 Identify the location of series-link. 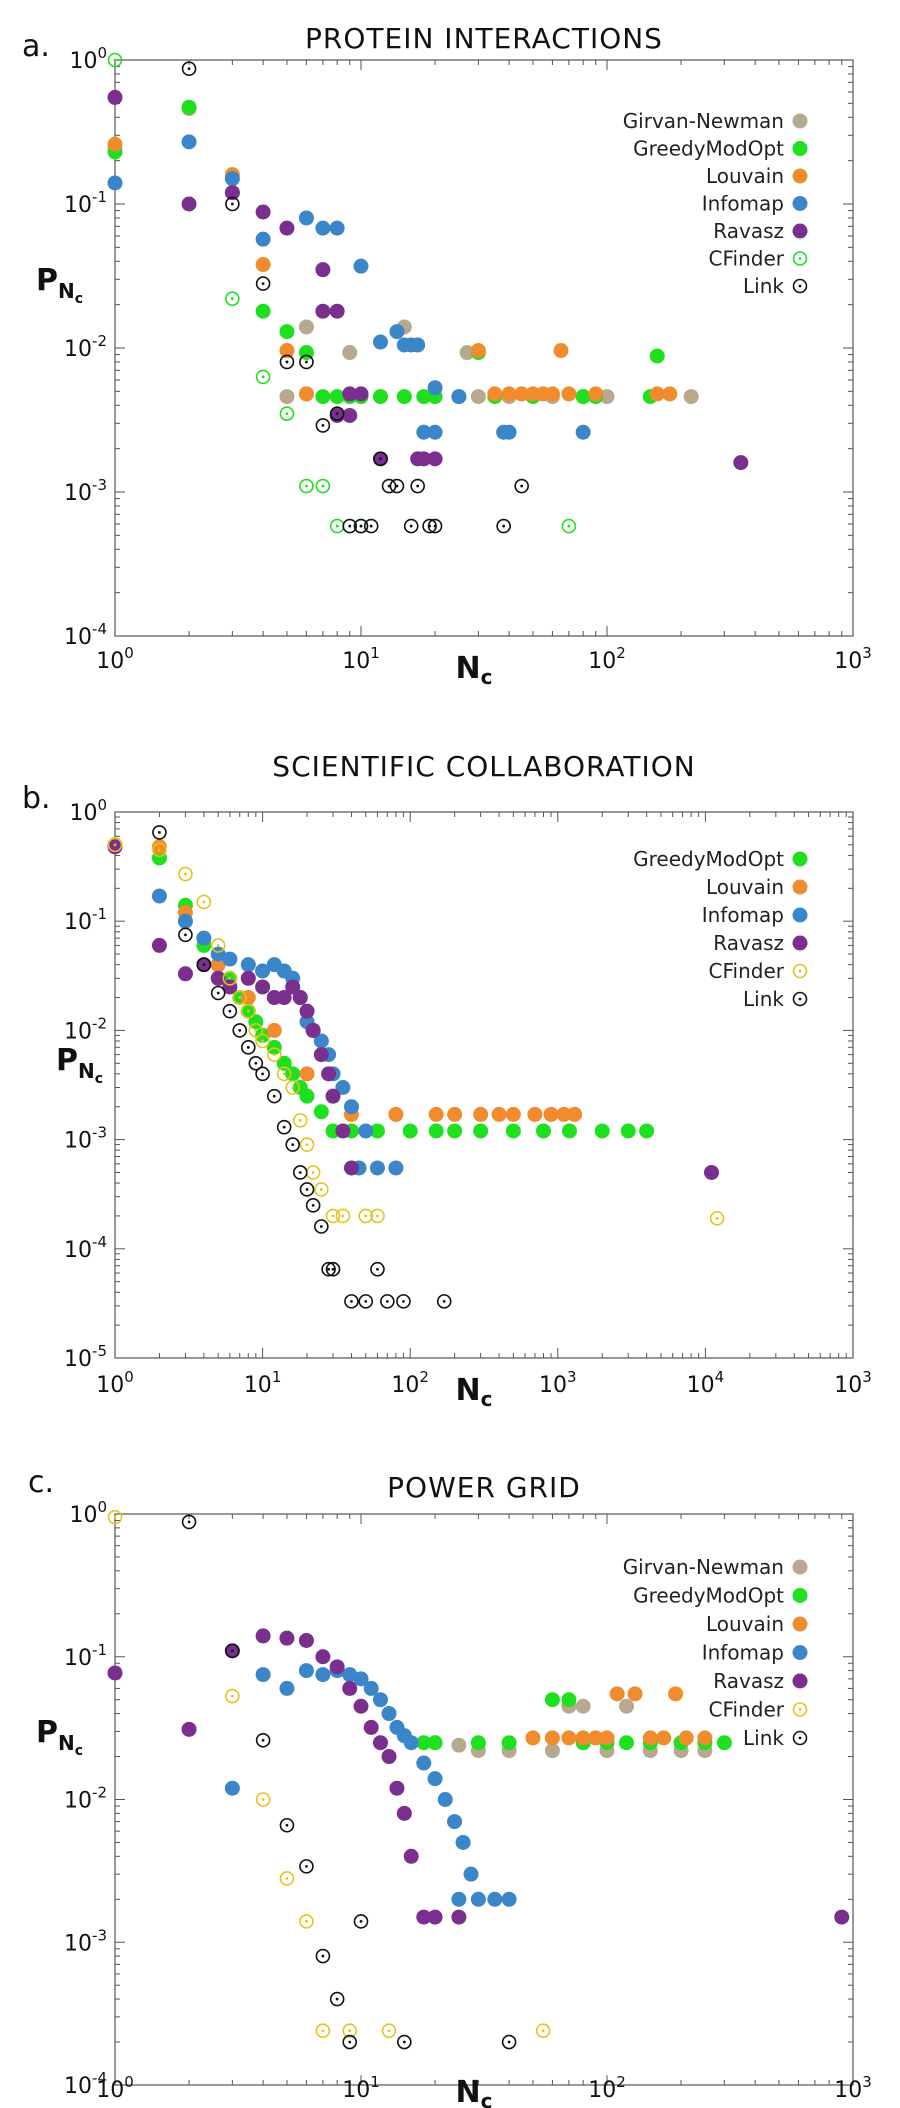
(349, 1782).